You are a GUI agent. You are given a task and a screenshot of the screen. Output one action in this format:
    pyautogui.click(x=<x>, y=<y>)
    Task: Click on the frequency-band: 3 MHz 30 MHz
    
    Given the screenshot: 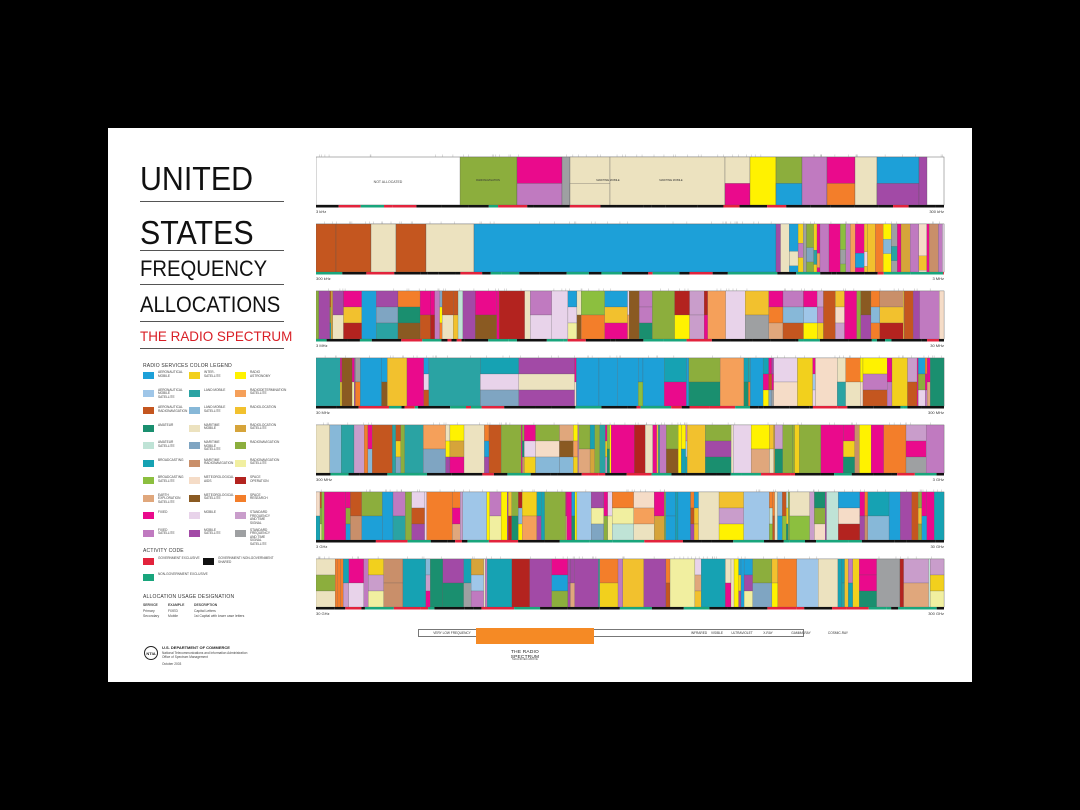 What is the action you would take?
    pyautogui.click(x=630, y=318)
    